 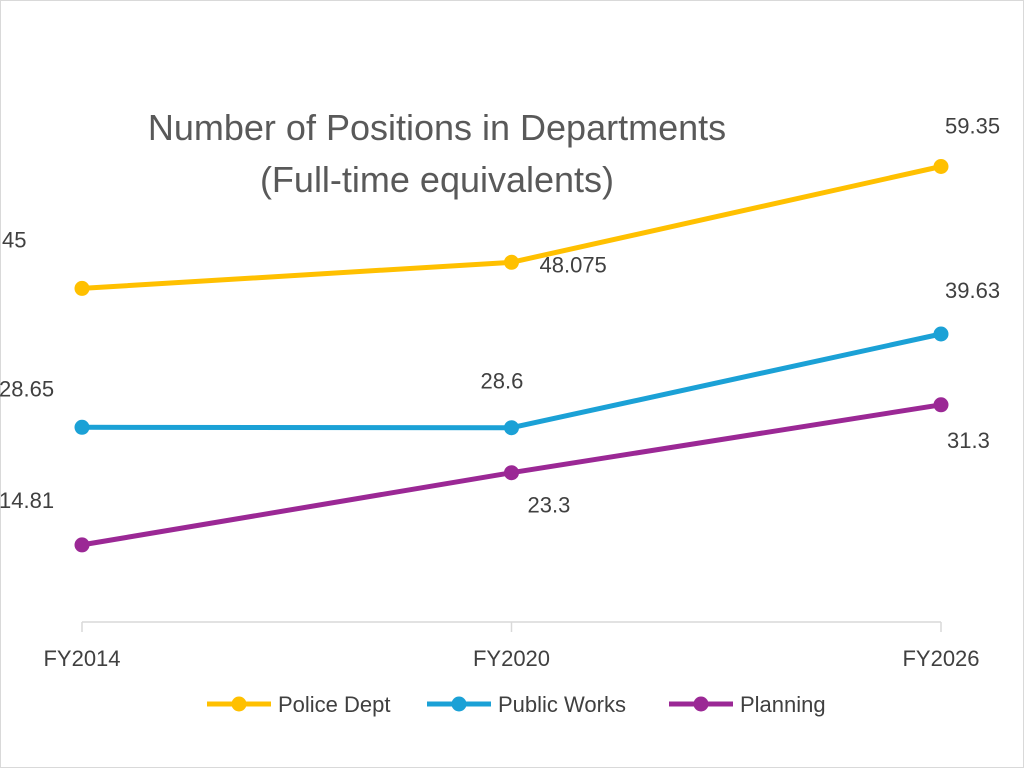 What do you see at coordinates (81, 658) in the screenshot?
I see `x-tick-label: FY2014` at bounding box center [81, 658].